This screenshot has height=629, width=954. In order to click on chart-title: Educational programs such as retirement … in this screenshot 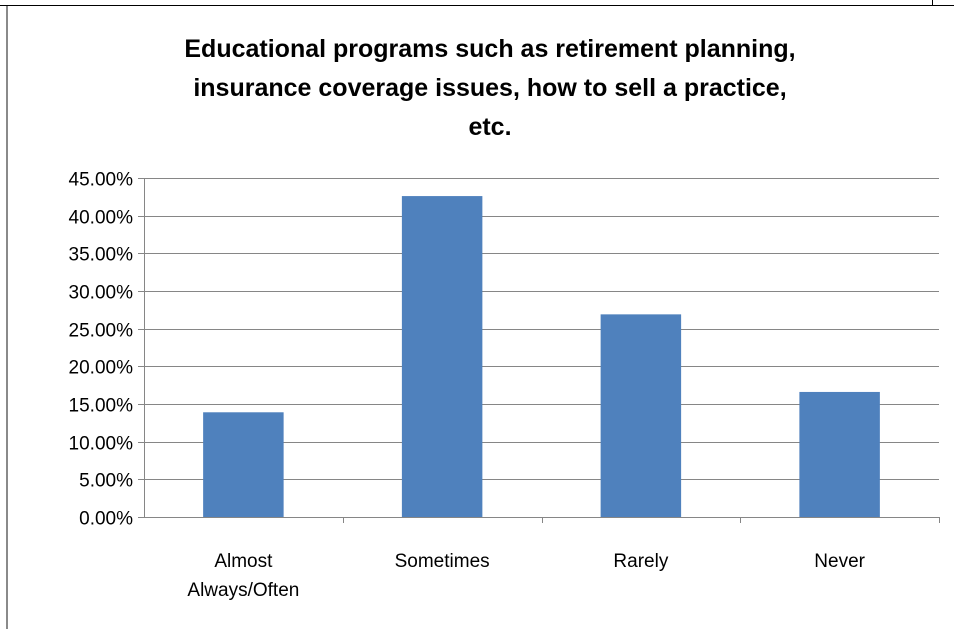, I will do `click(489, 88)`.